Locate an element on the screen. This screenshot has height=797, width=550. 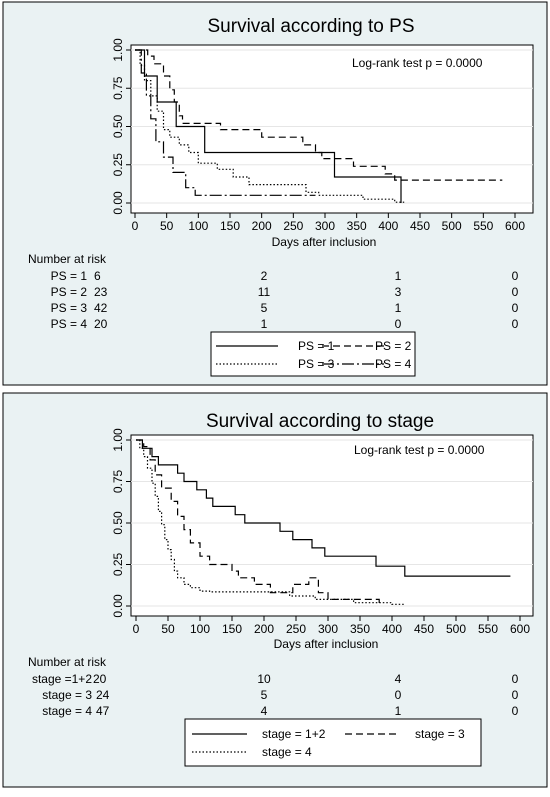
legend-label: stage = 1+2 is located at coordinates (294, 734).